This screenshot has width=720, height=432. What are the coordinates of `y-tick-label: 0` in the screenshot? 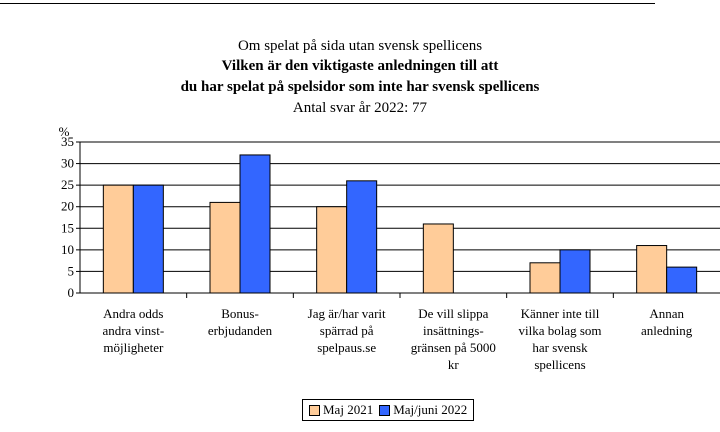 It's located at (71, 292).